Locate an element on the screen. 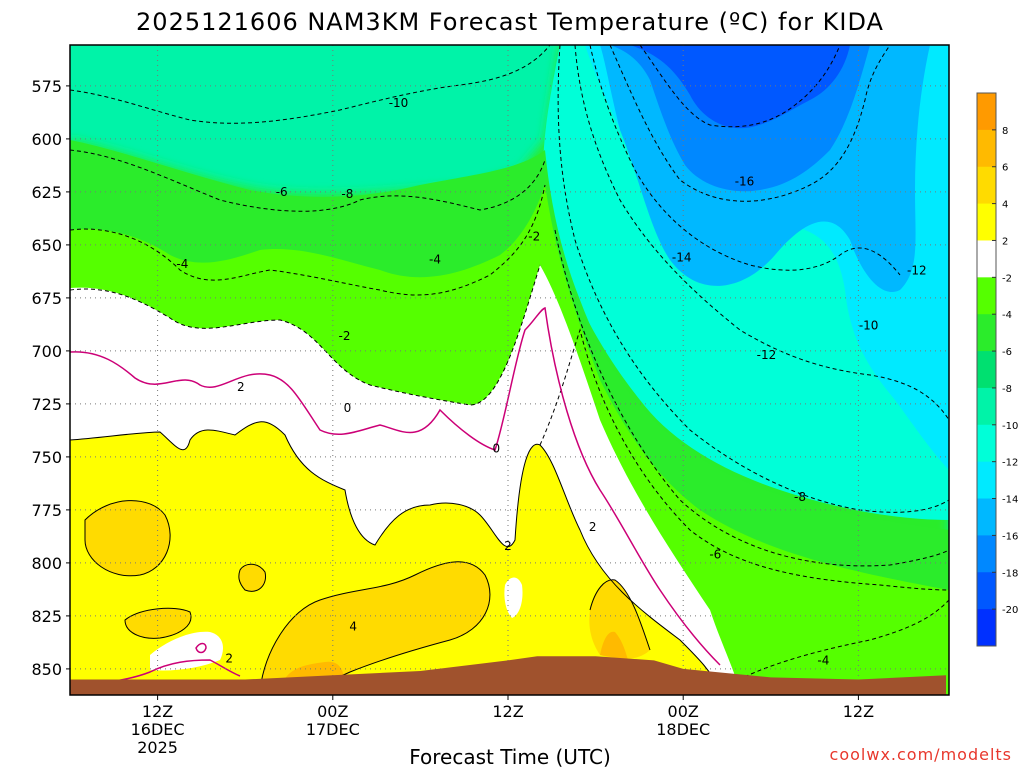 The width and height of the screenshot is (1024, 768). y-tick-label: 625 is located at coordinates (46, 192).